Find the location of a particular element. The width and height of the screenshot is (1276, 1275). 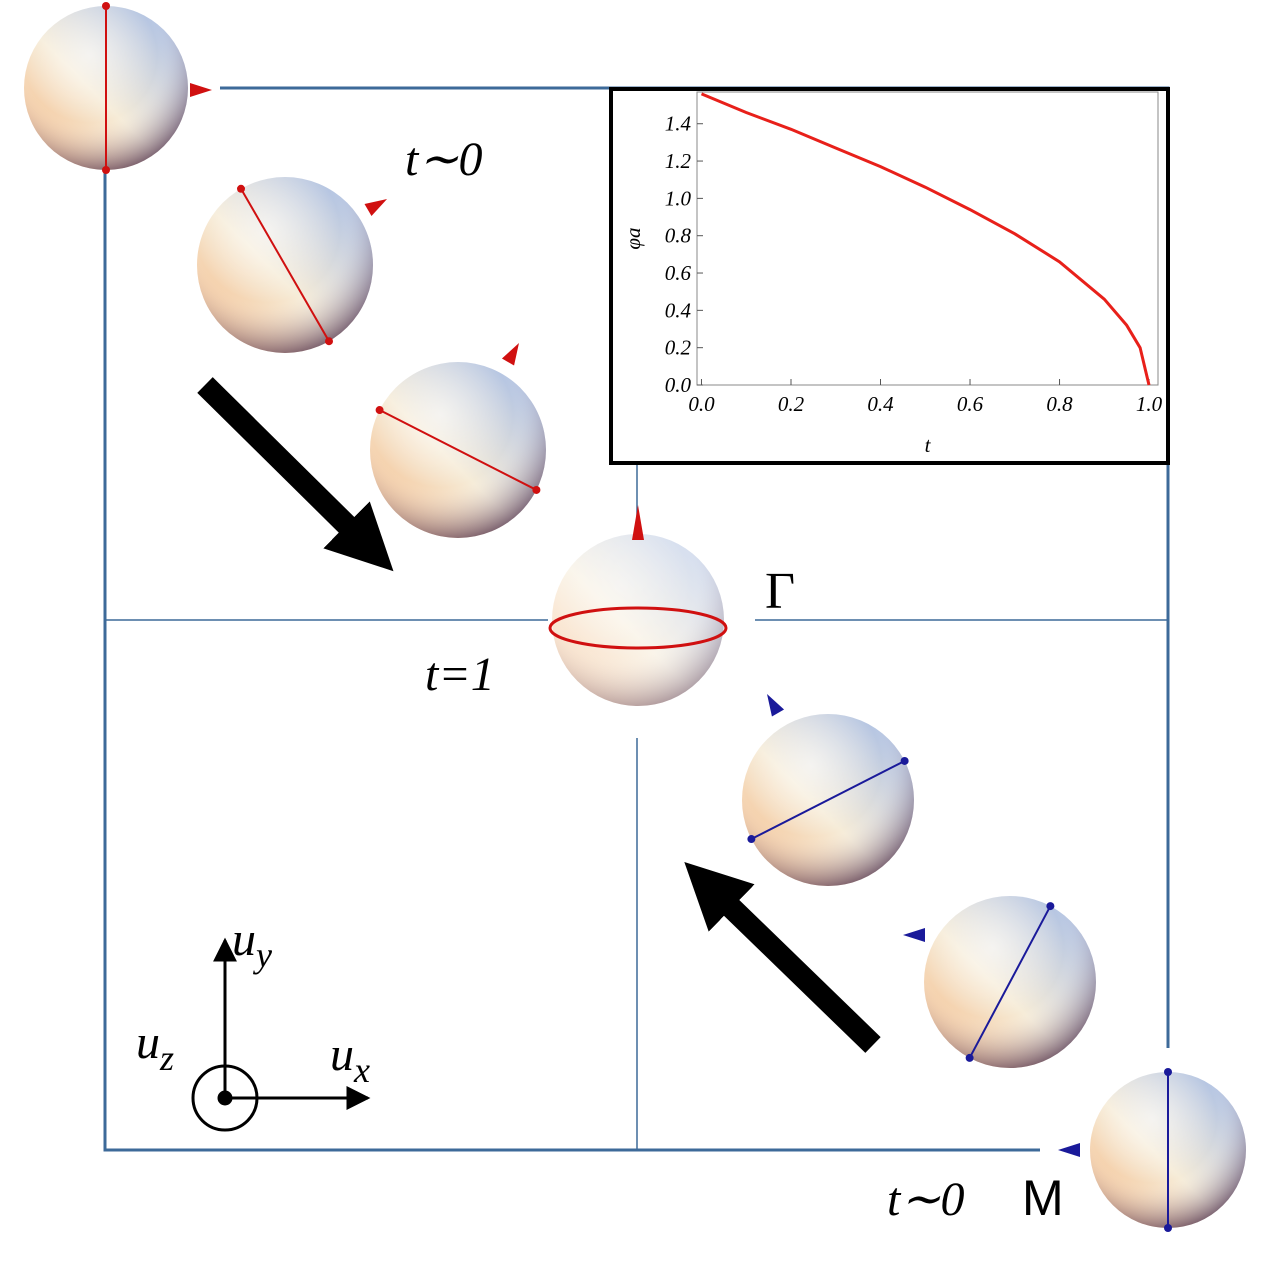

x-tick-label: 0.8 is located at coordinates (1059, 404).